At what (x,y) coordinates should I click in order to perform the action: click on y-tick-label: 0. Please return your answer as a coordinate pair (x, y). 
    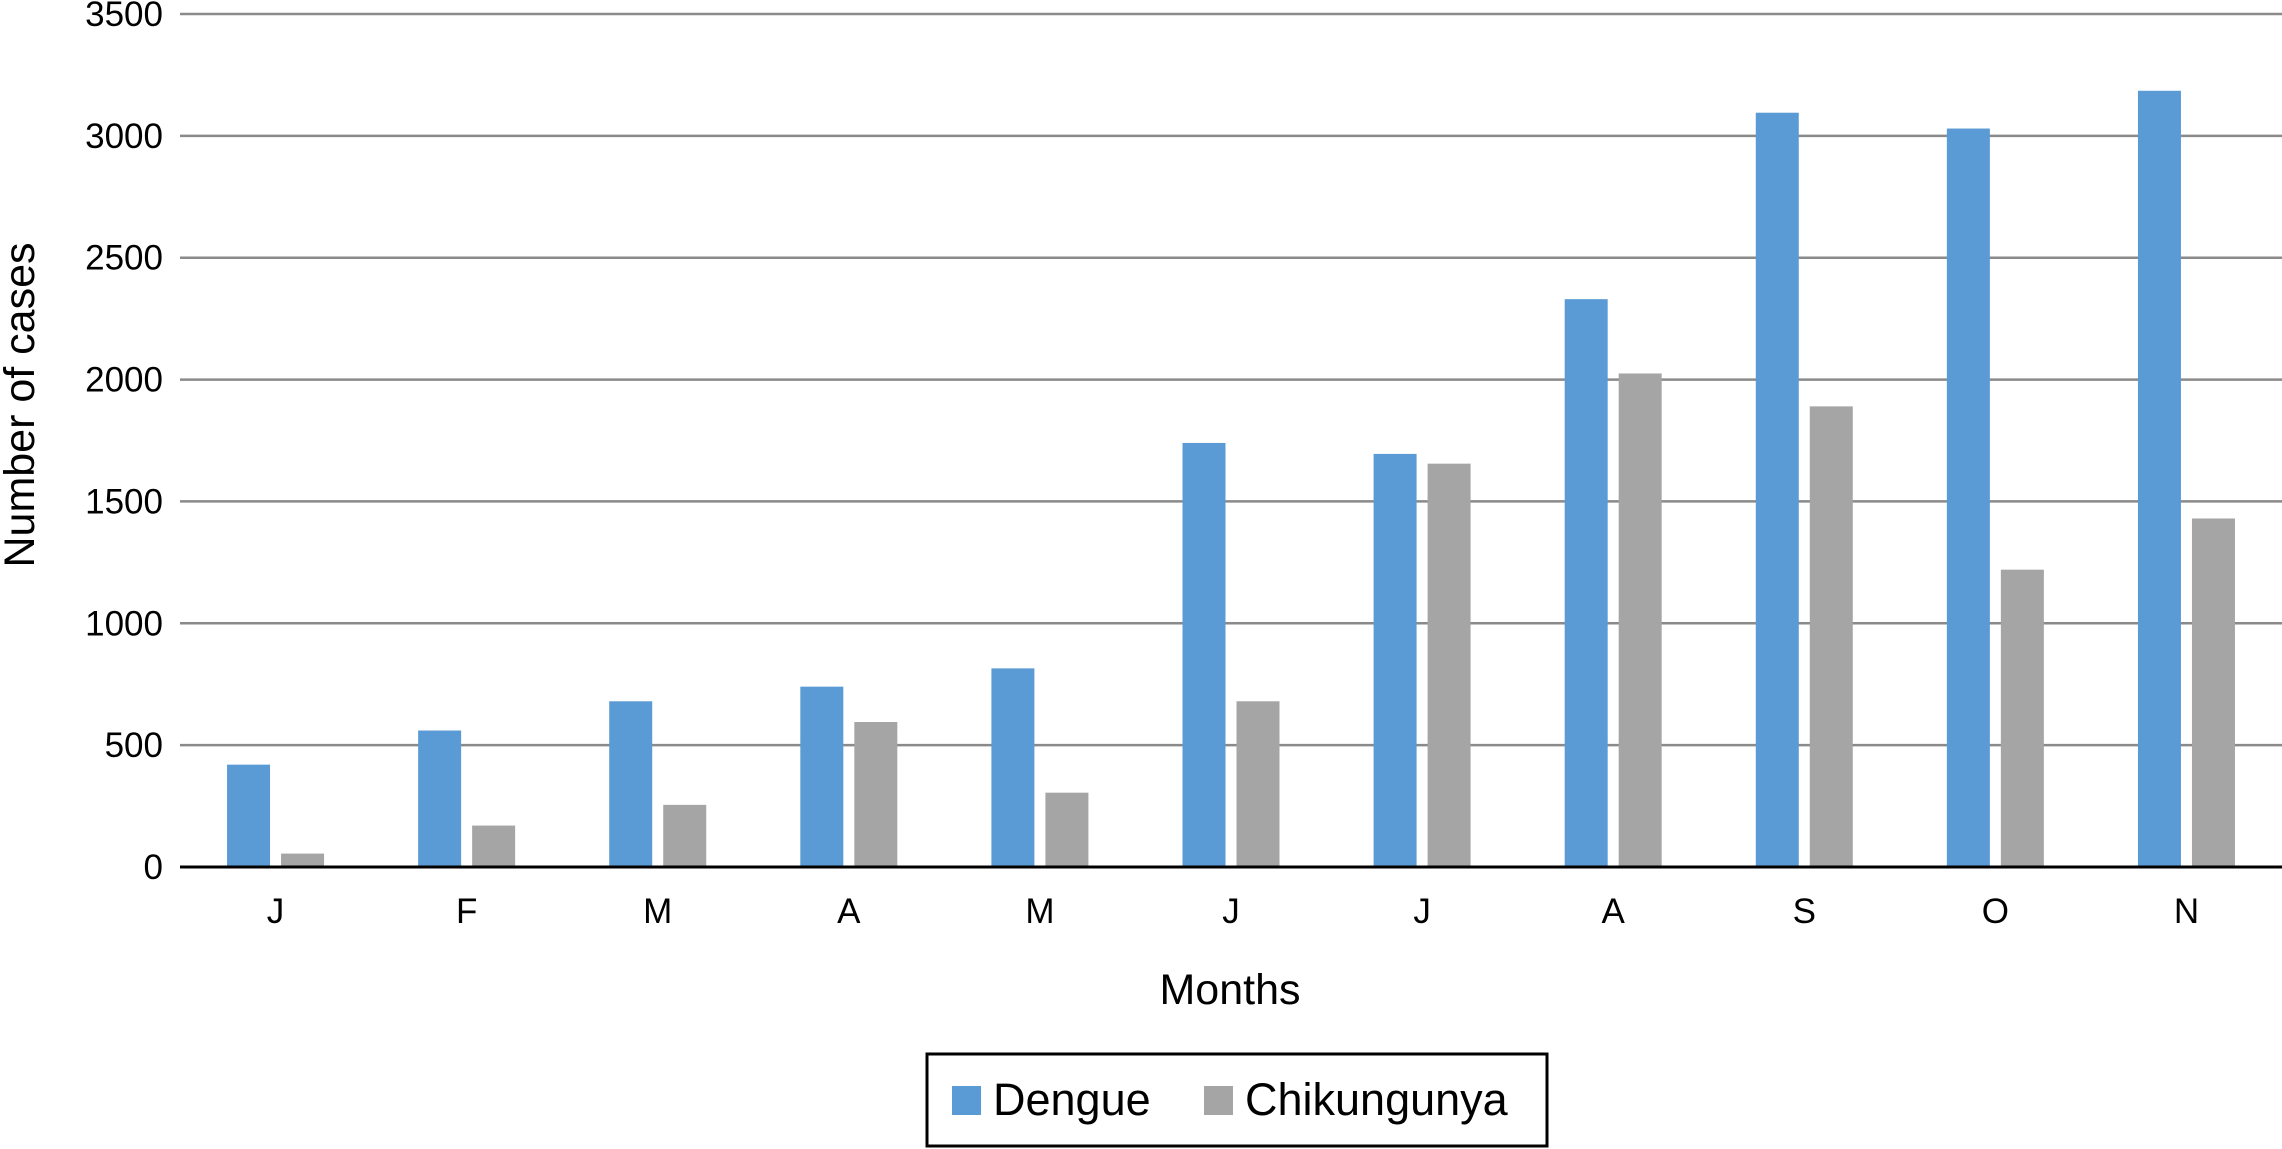
    Looking at the image, I should click on (153, 867).